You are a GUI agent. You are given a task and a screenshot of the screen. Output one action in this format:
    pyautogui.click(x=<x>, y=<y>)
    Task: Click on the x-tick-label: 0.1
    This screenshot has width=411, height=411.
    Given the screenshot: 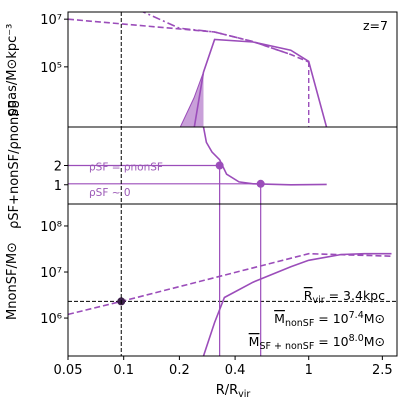 What is the action you would take?
    pyautogui.click(x=123, y=370)
    